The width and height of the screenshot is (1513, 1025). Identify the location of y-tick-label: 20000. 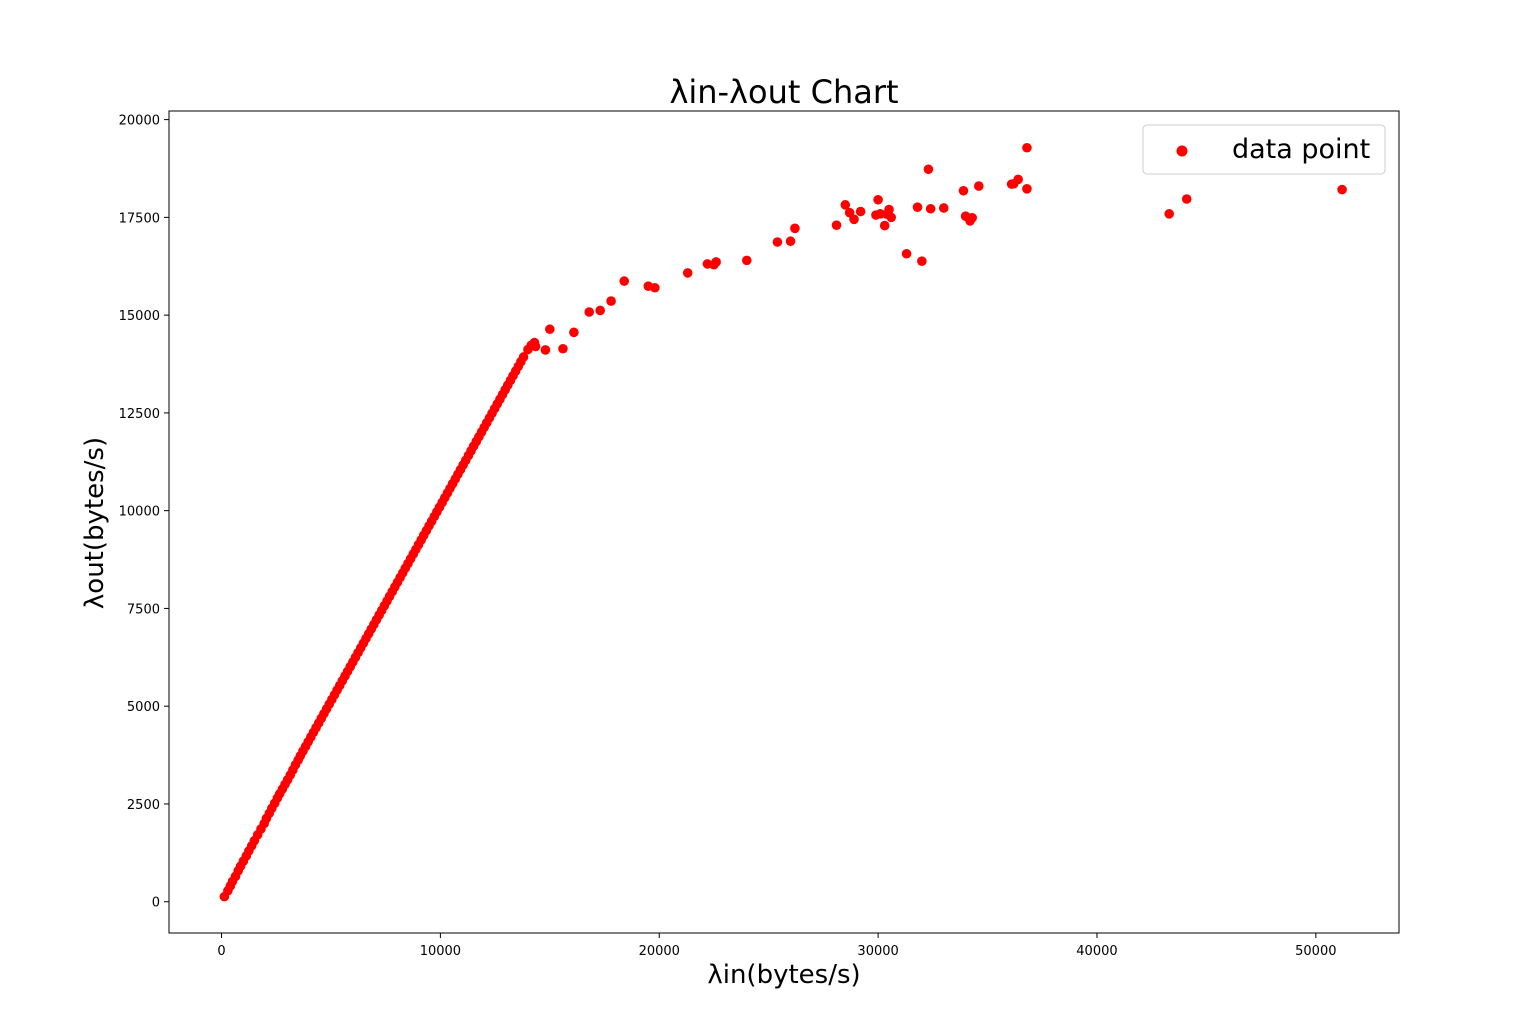
(139, 121).